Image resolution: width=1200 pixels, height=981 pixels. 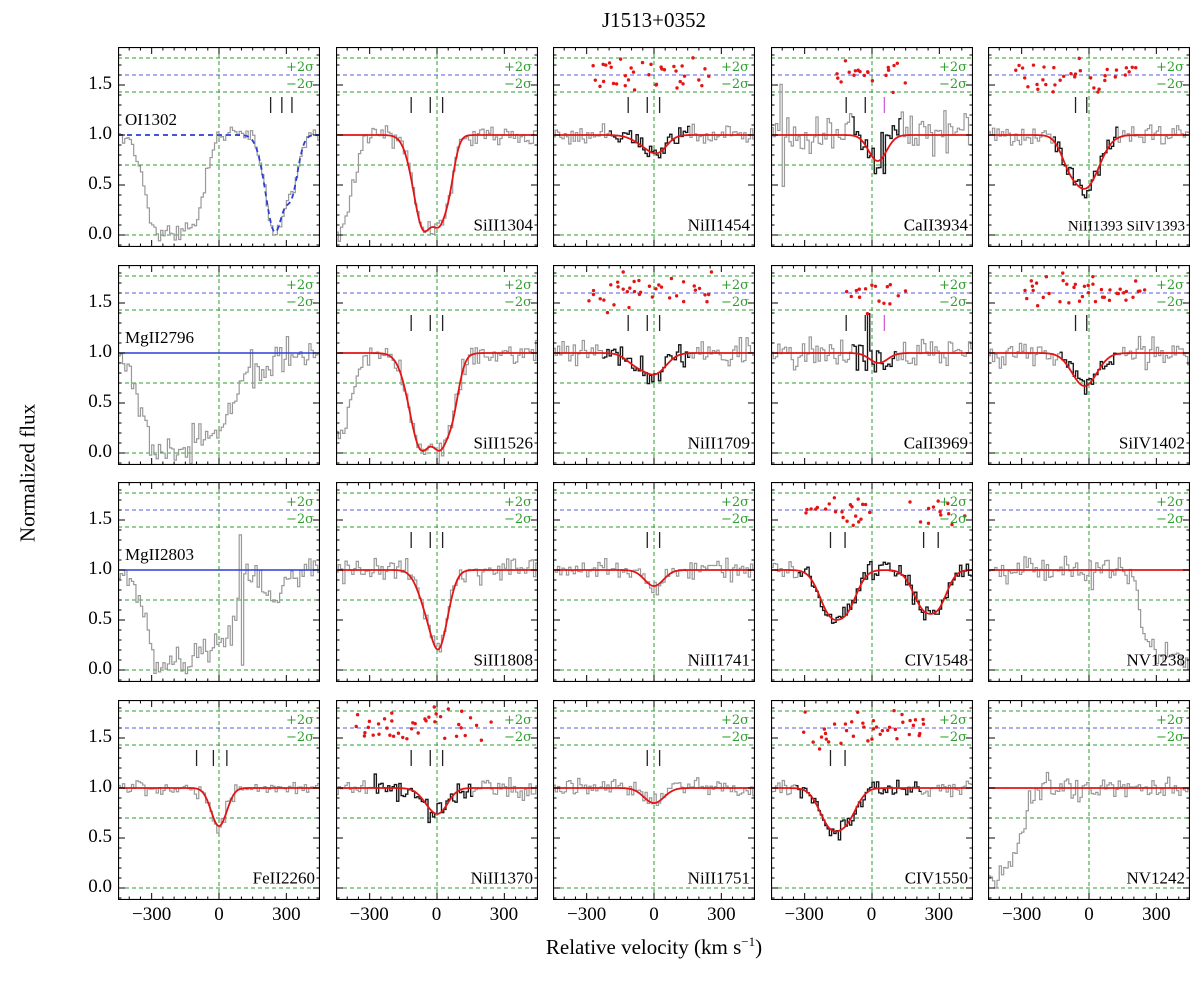 I want to click on panel-niii1454, so click(x=654, y=147).